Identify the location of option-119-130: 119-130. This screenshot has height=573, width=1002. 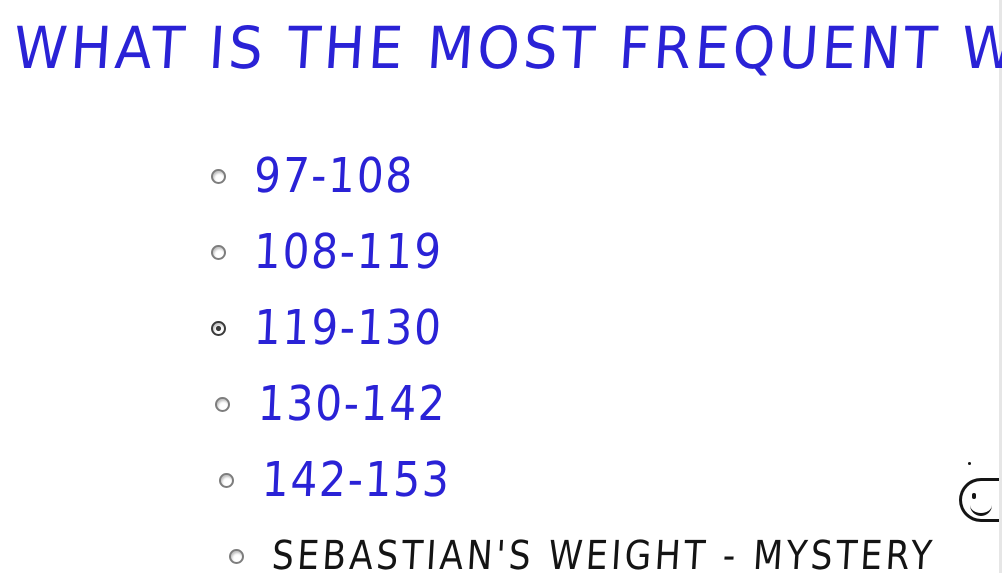
(606, 328).